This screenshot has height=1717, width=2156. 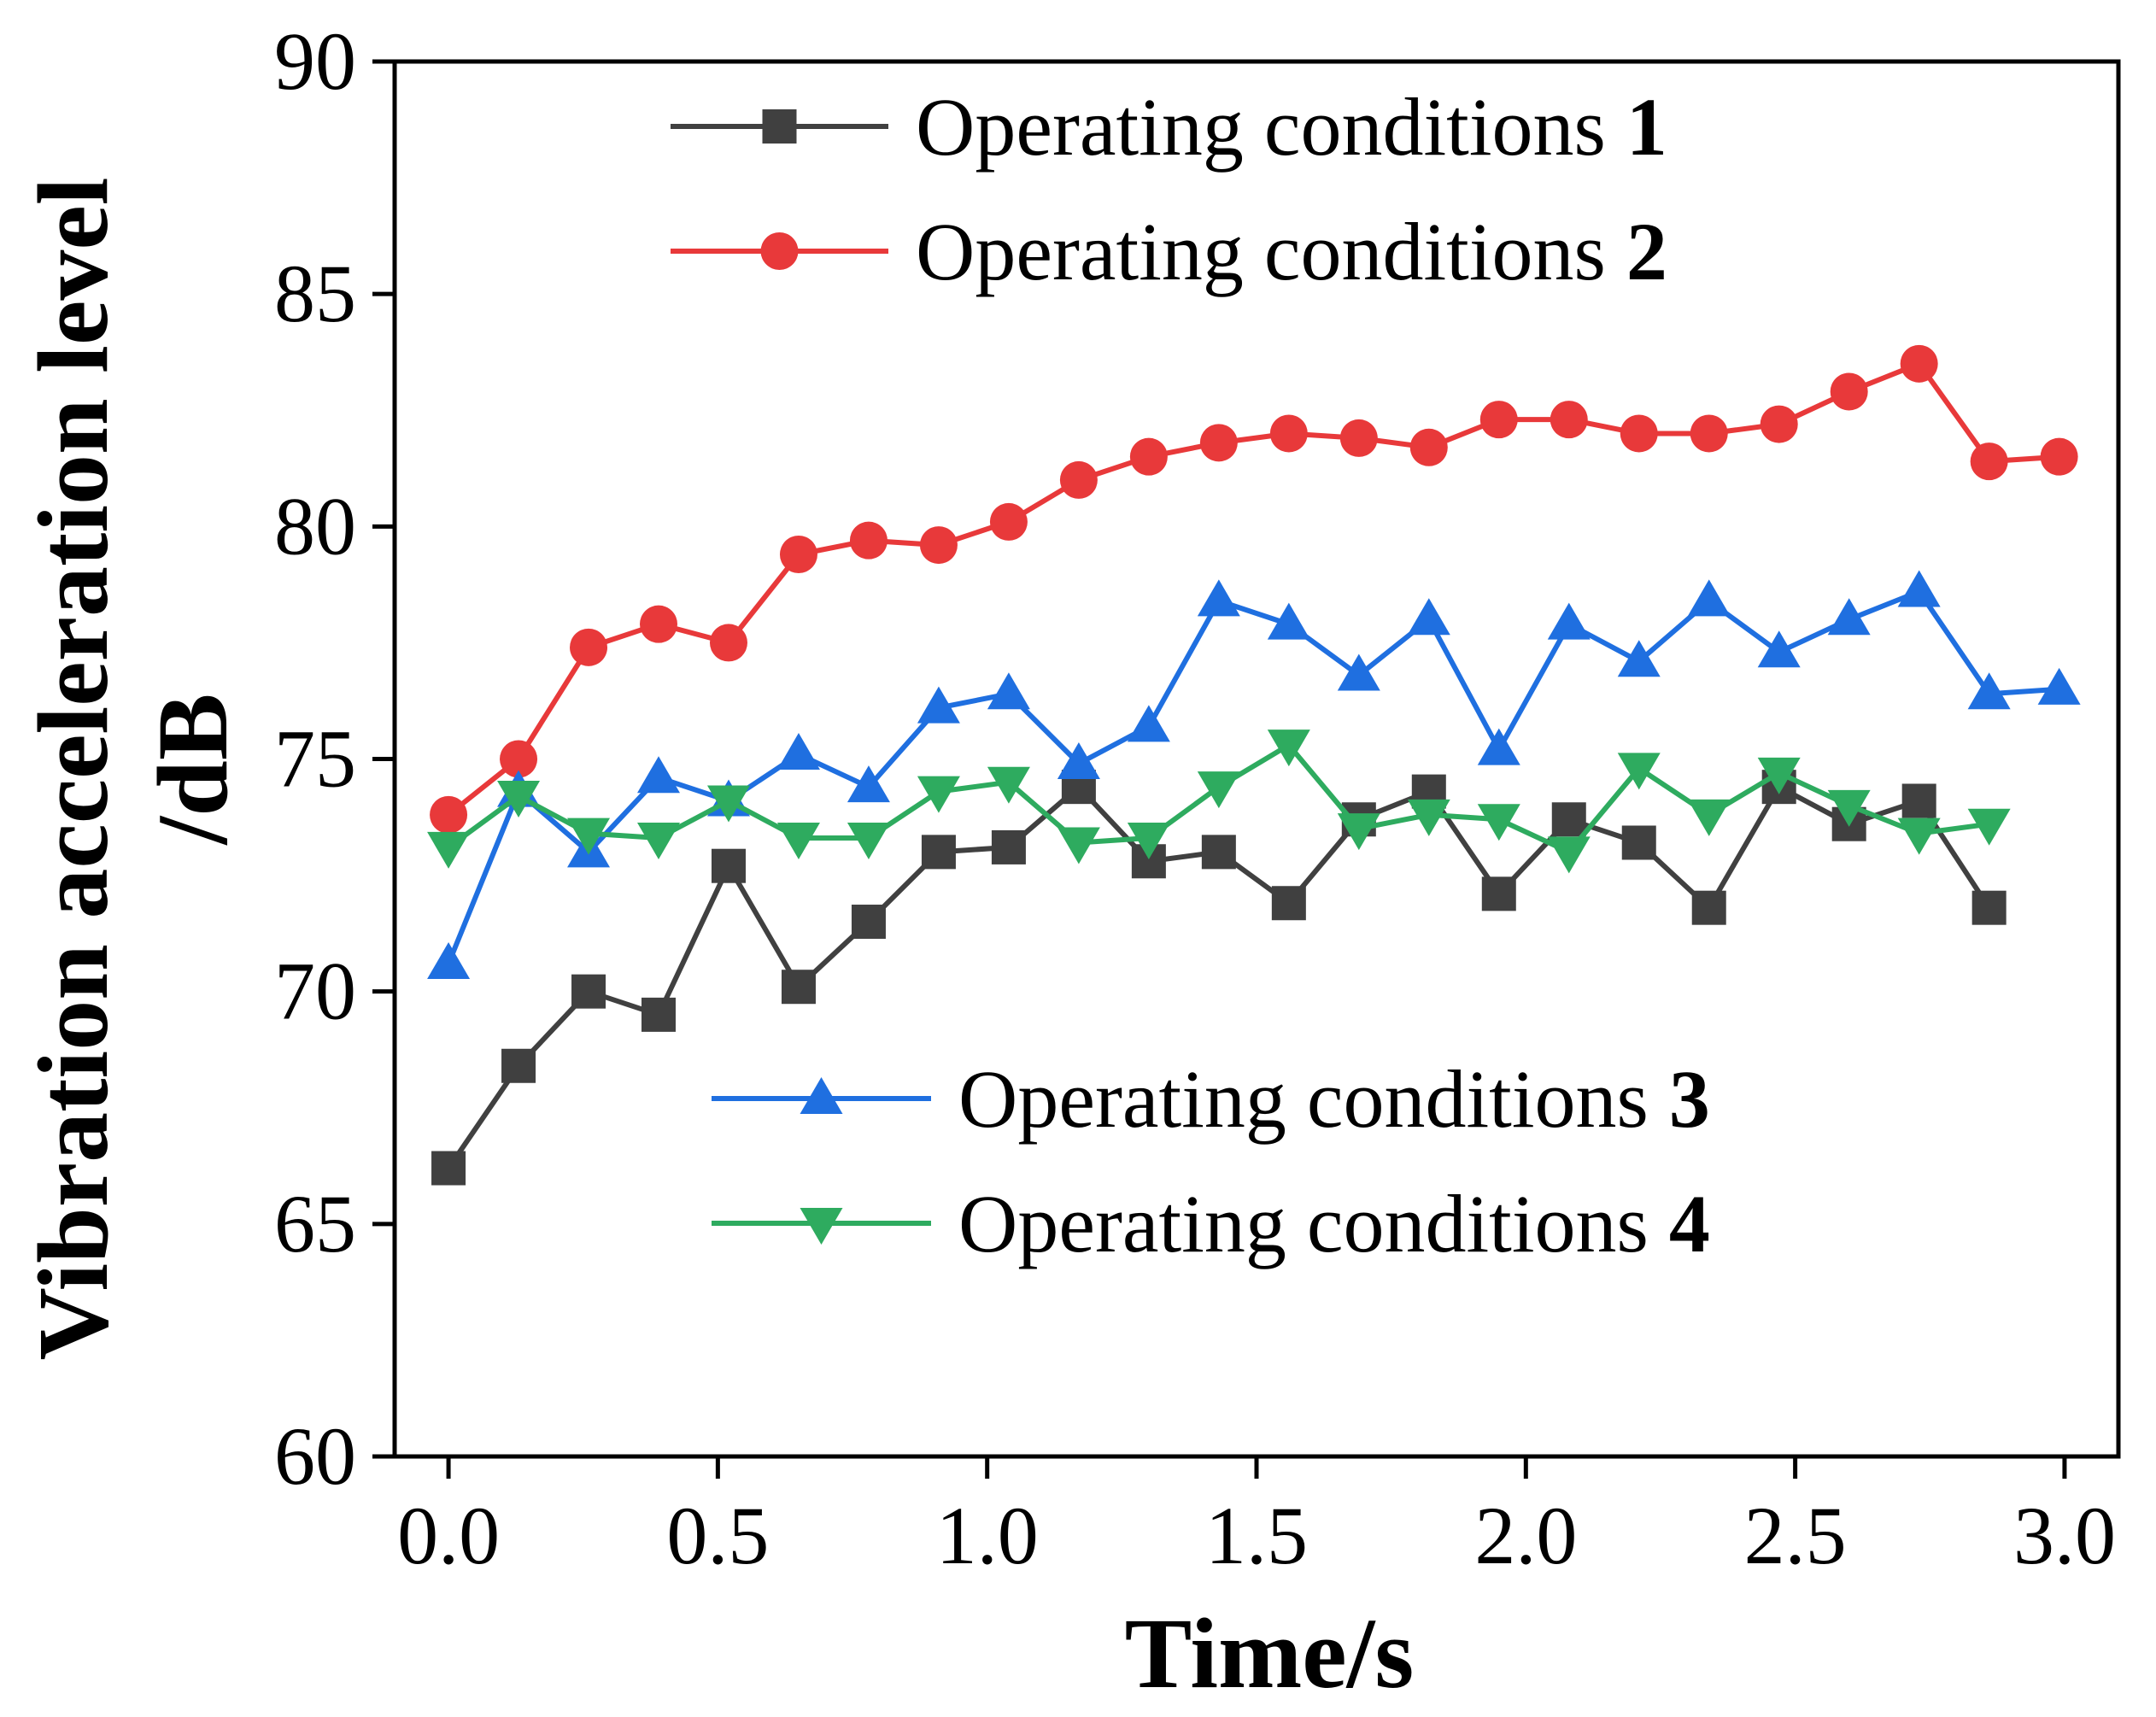 What do you see at coordinates (193, 770) in the screenshot?
I see `y-axis-title-line2: /dB` at bounding box center [193, 770].